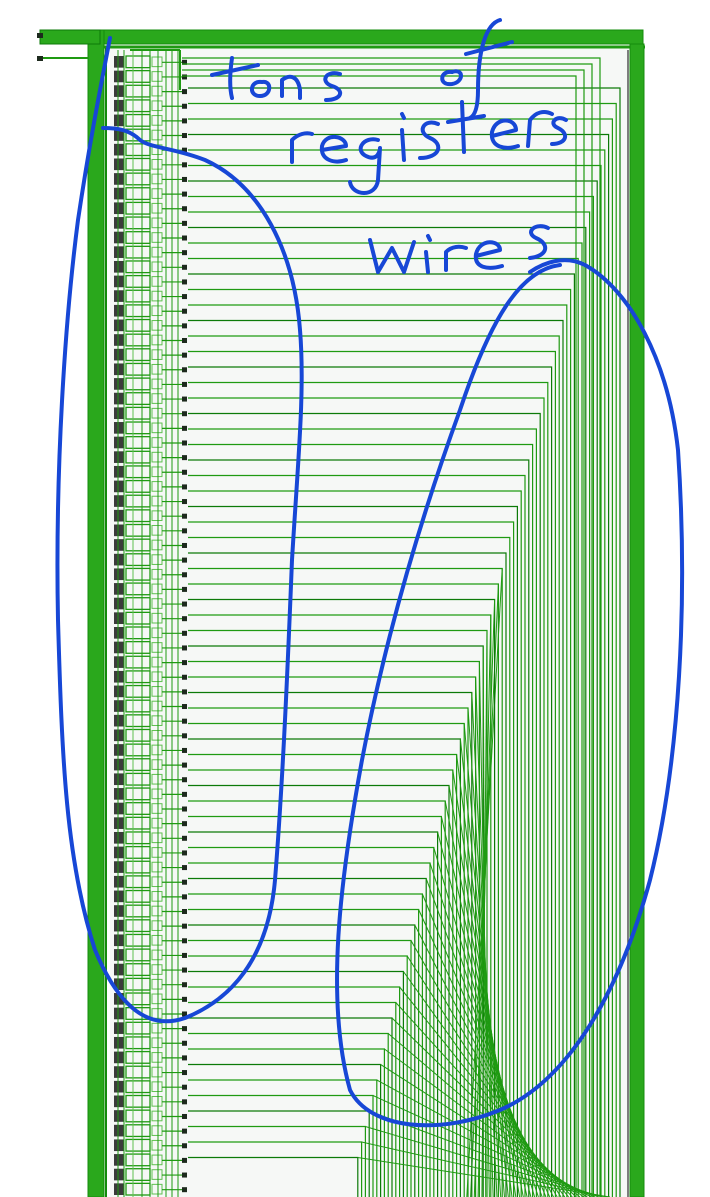 This screenshot has height=1197, width=710. I want to click on left-bus, so click(96, 613).